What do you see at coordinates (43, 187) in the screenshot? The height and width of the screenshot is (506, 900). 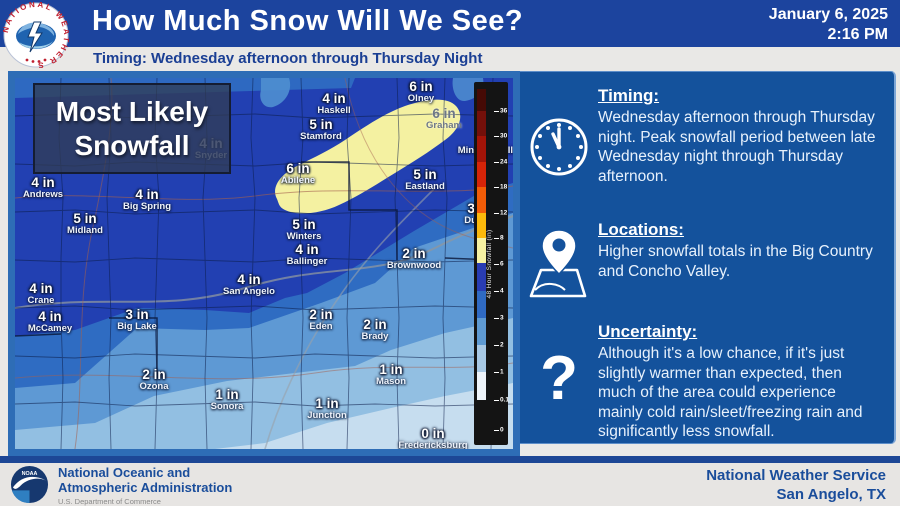 I see `snow-label: 4 in Andrews` at bounding box center [43, 187].